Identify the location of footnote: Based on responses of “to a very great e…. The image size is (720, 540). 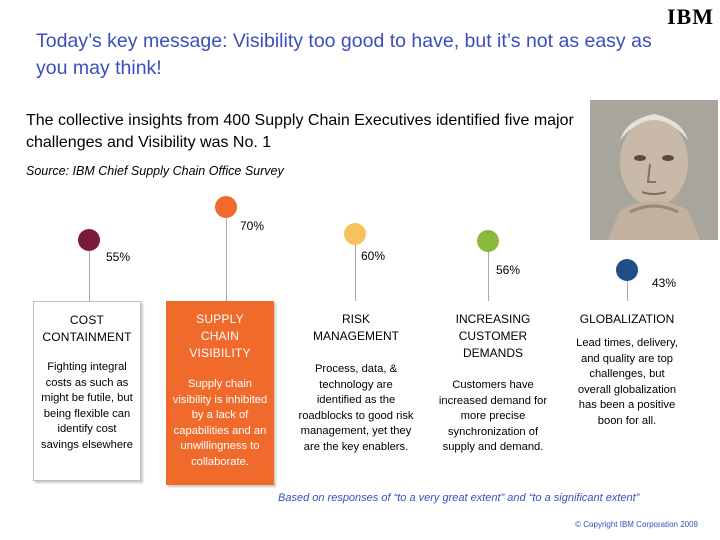
(459, 498).